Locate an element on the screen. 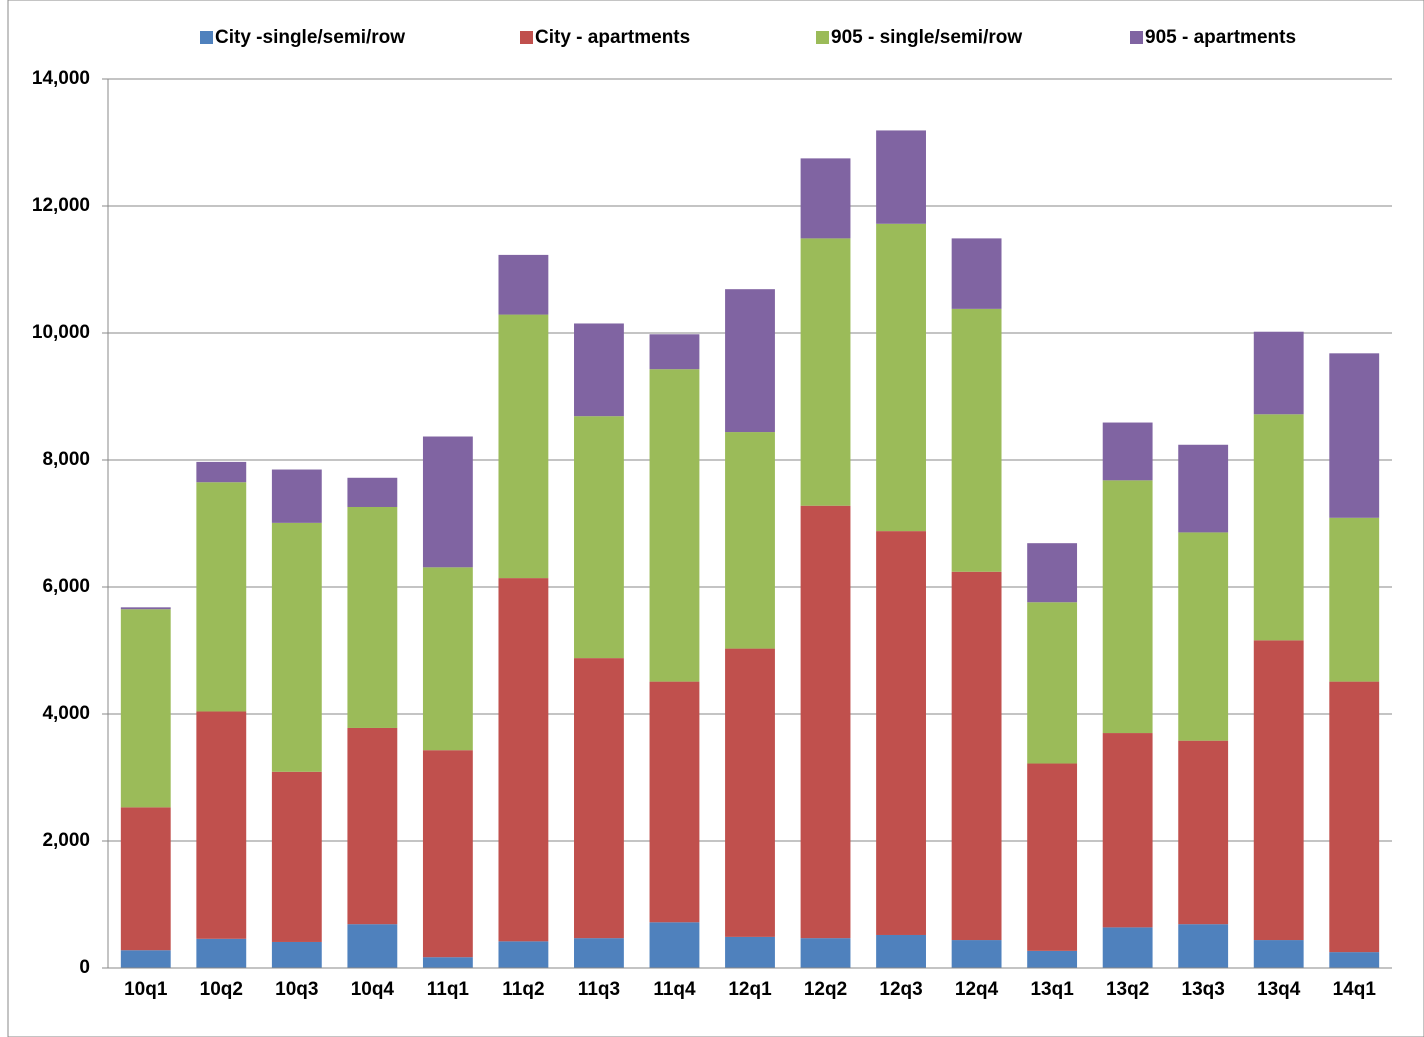 This screenshot has height=1037, width=1424. x-tick-label: 14q1 is located at coordinates (1355, 989).